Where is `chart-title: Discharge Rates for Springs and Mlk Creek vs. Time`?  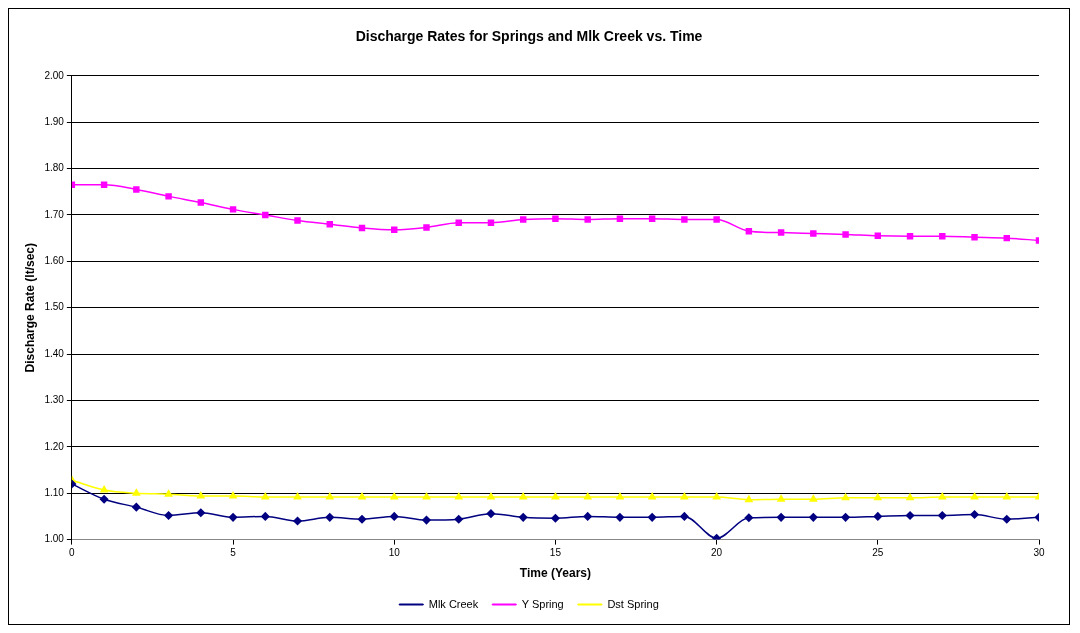 chart-title: Discharge Rates for Springs and Mlk Creek vs. Time is located at coordinates (529, 36).